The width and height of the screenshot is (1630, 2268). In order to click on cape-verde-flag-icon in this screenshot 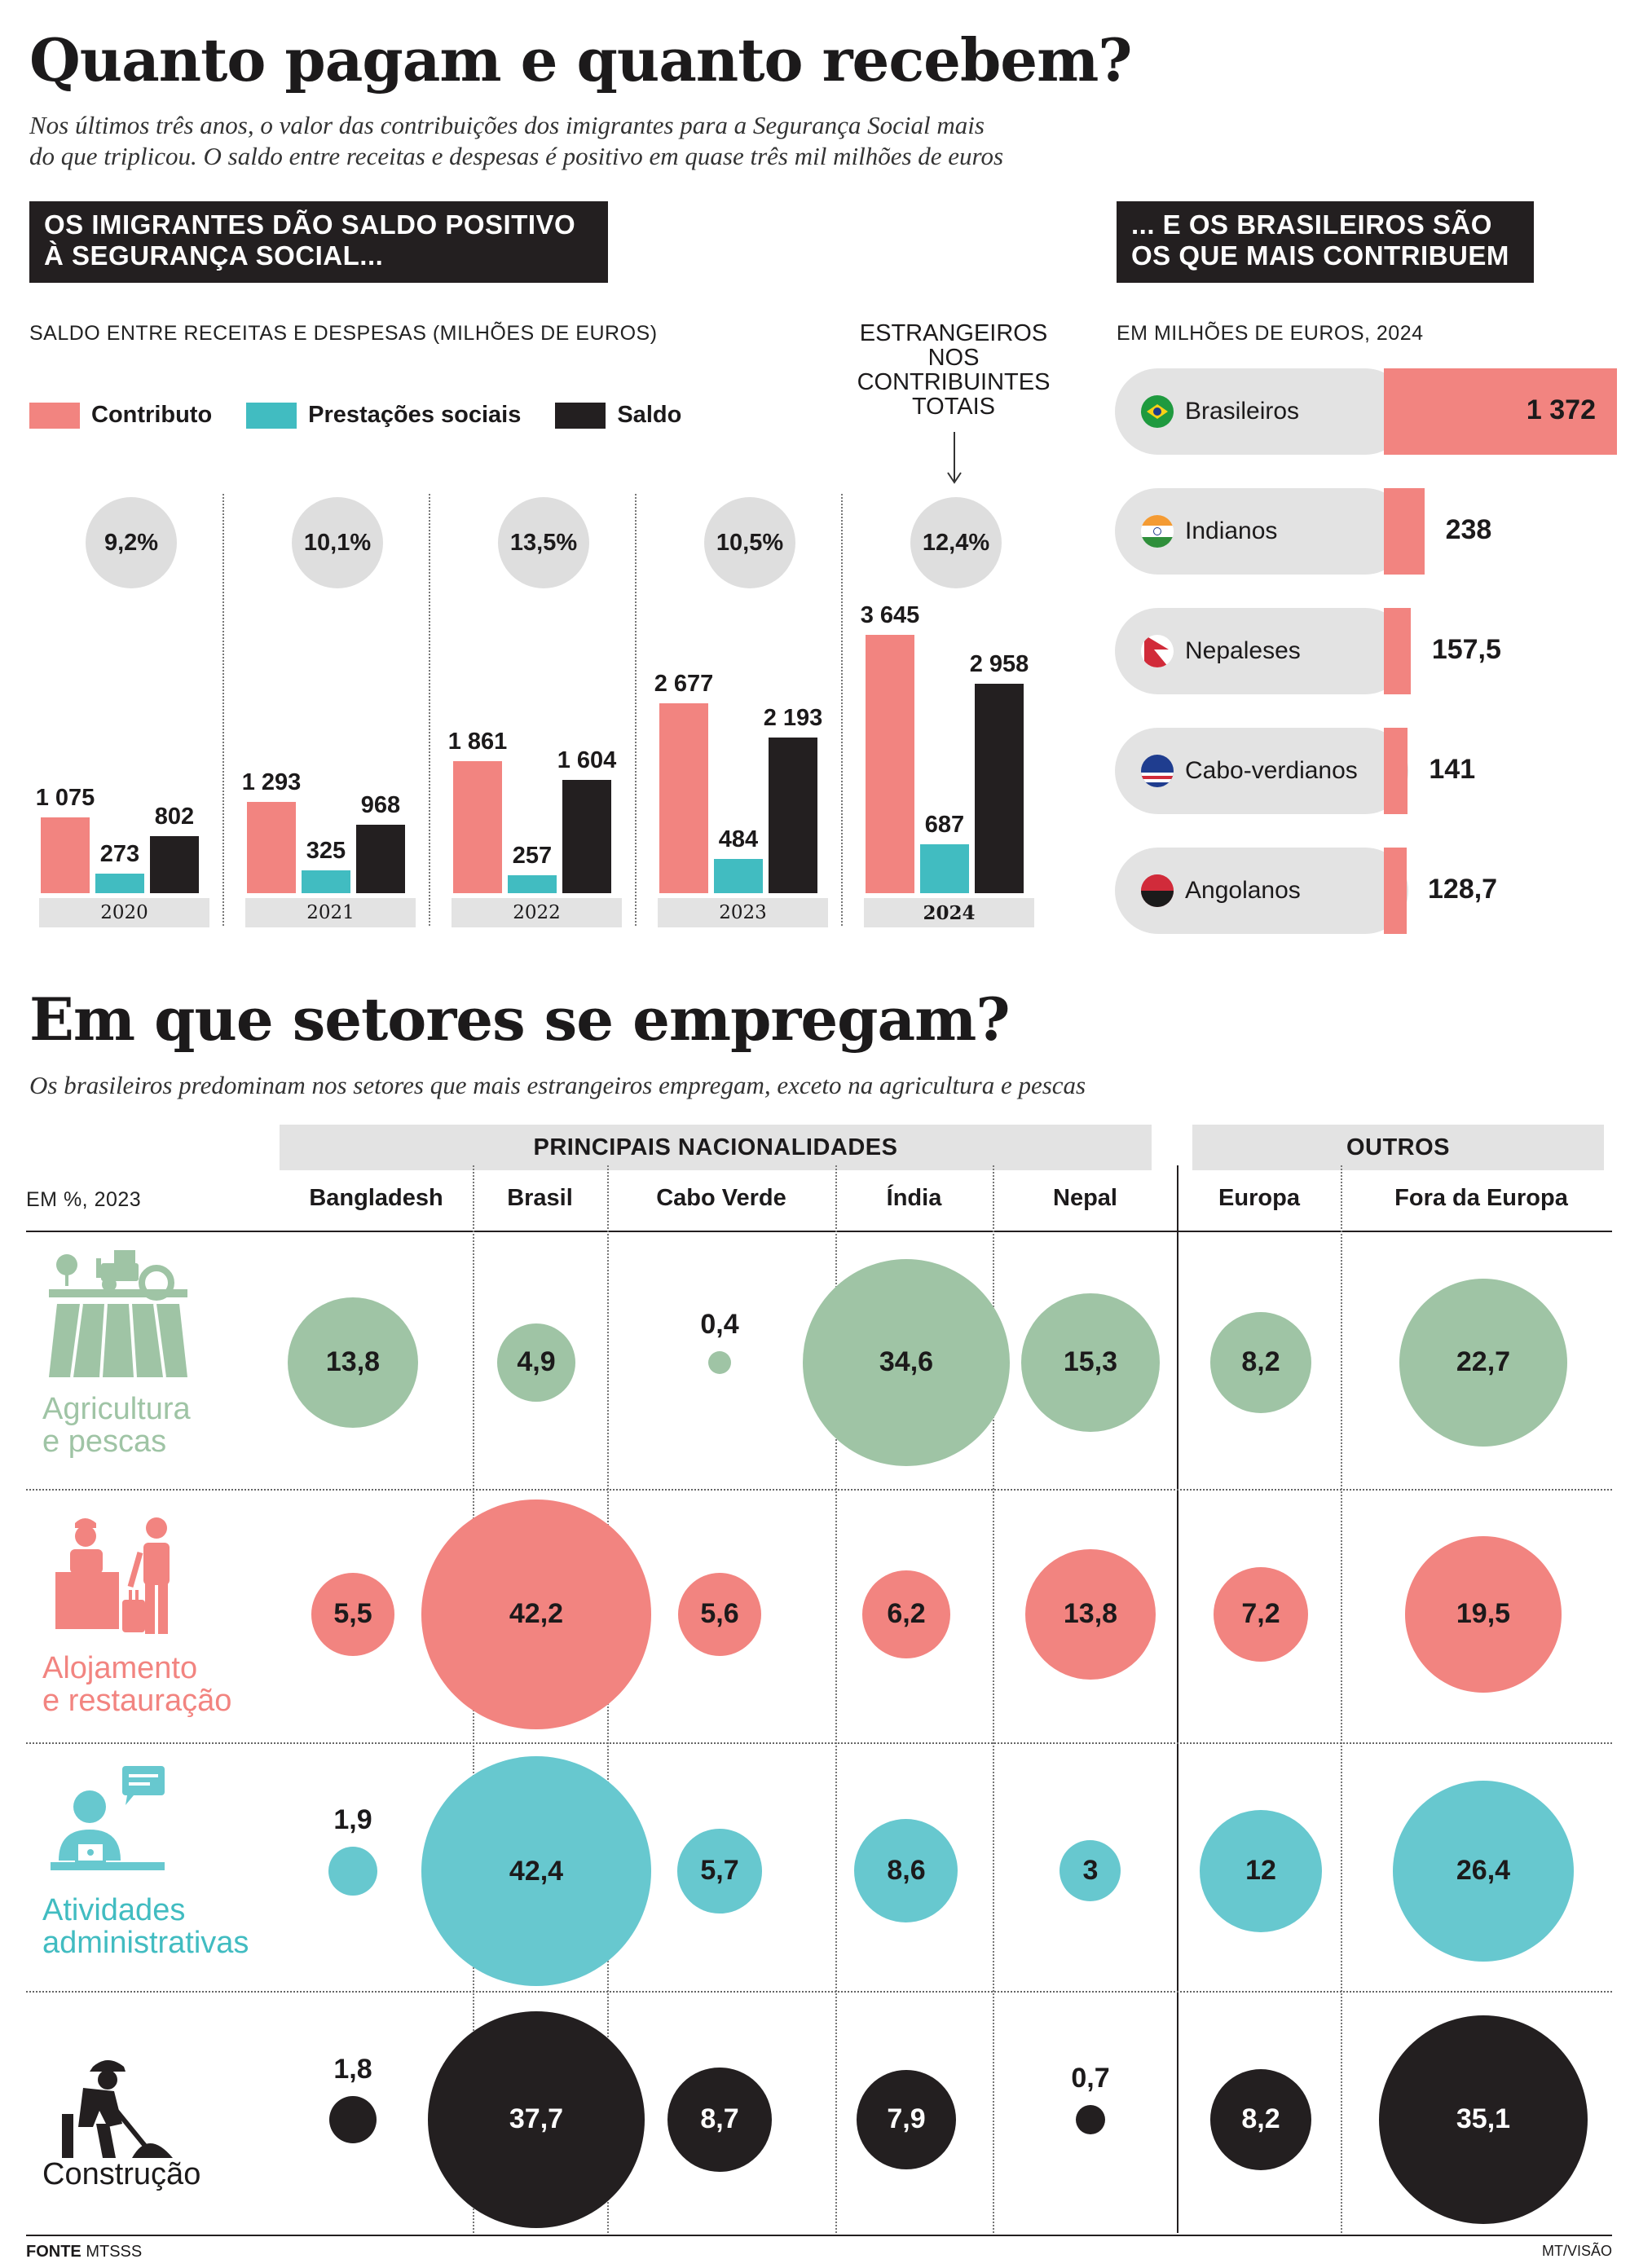, I will do `click(1157, 771)`.